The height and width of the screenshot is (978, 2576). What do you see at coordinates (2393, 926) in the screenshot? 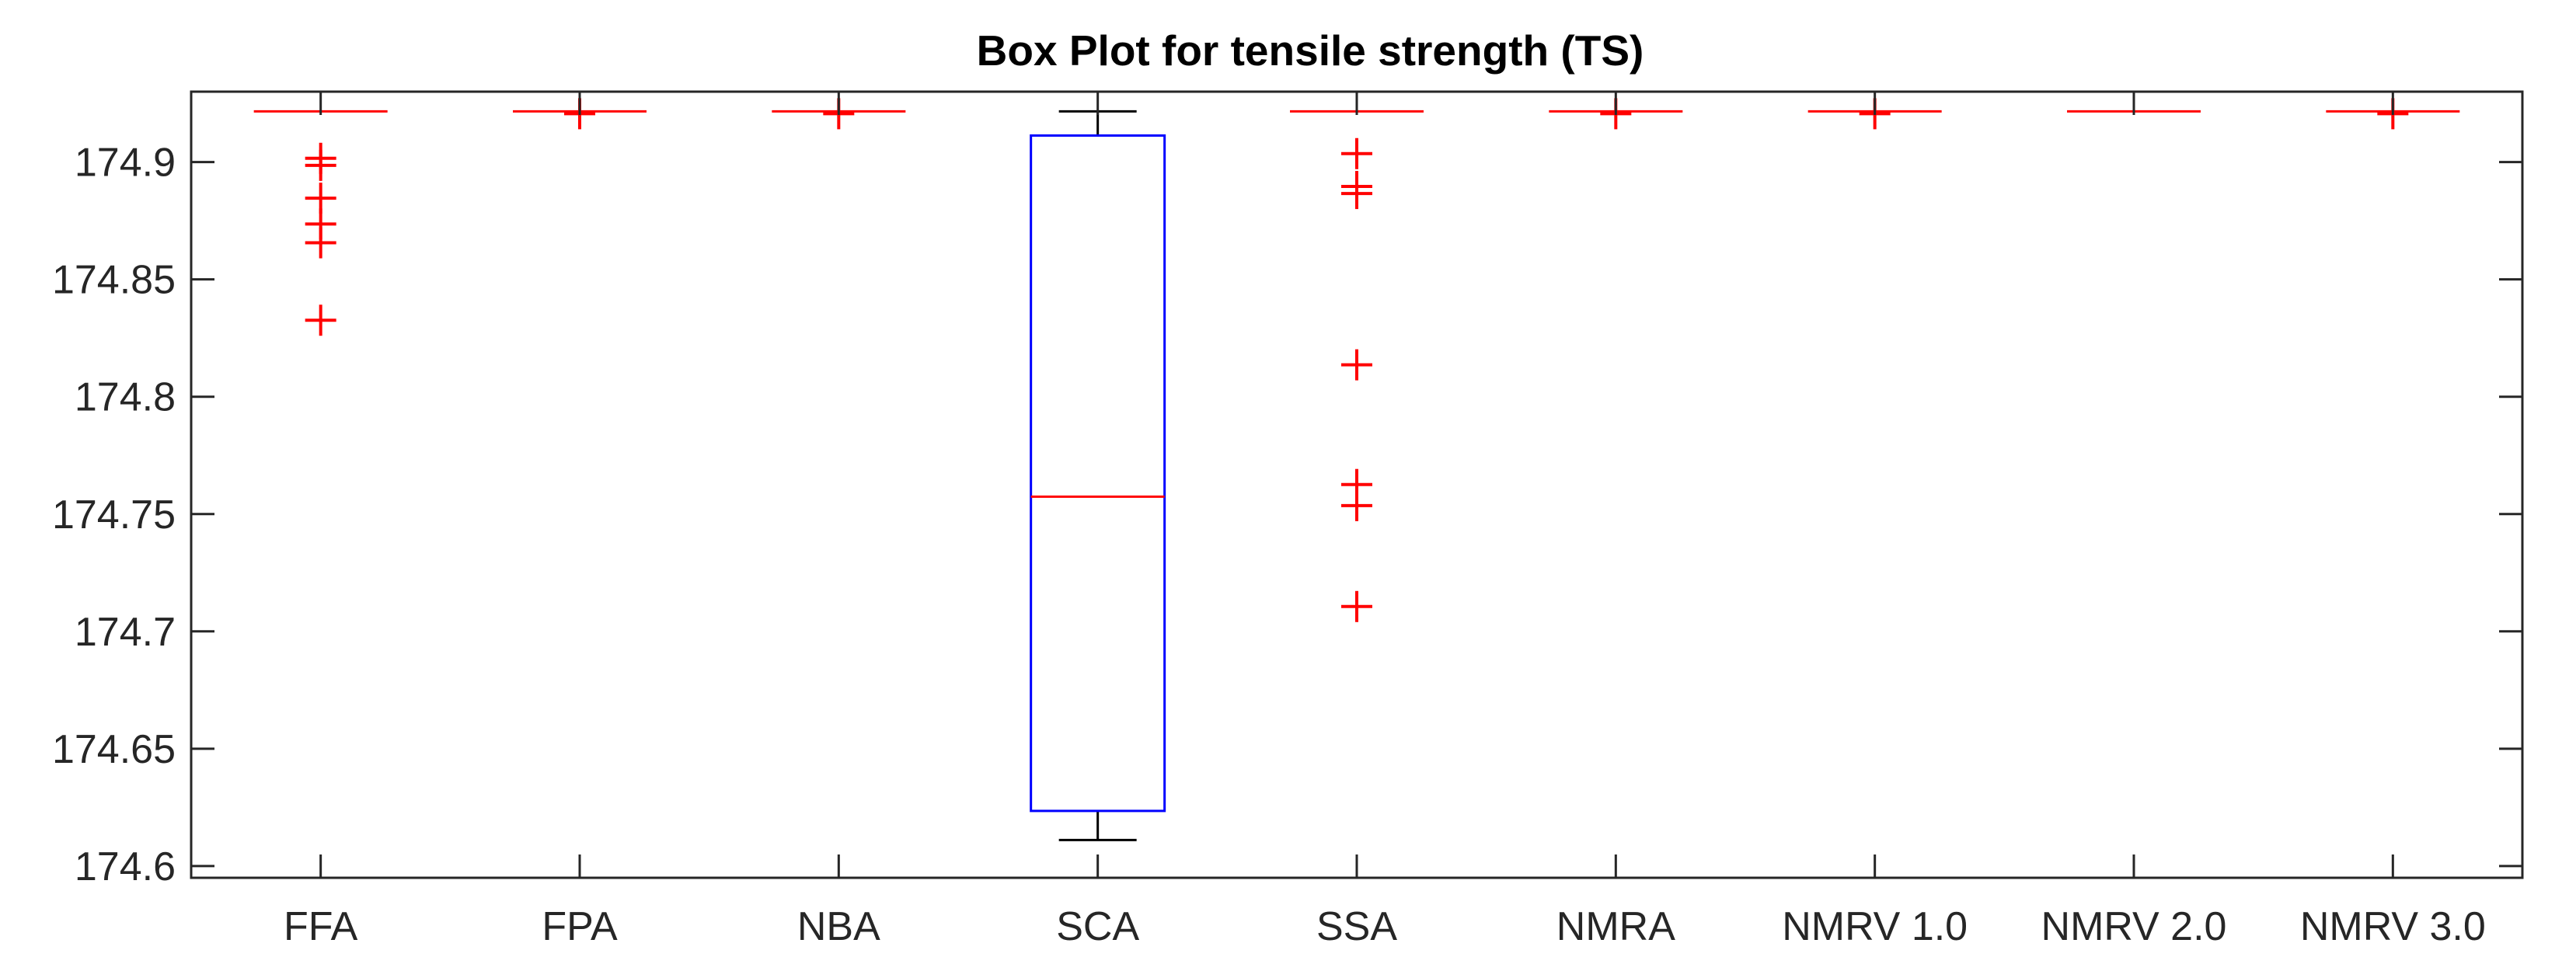
I see `x-tick-label: NMRV 3.0` at bounding box center [2393, 926].